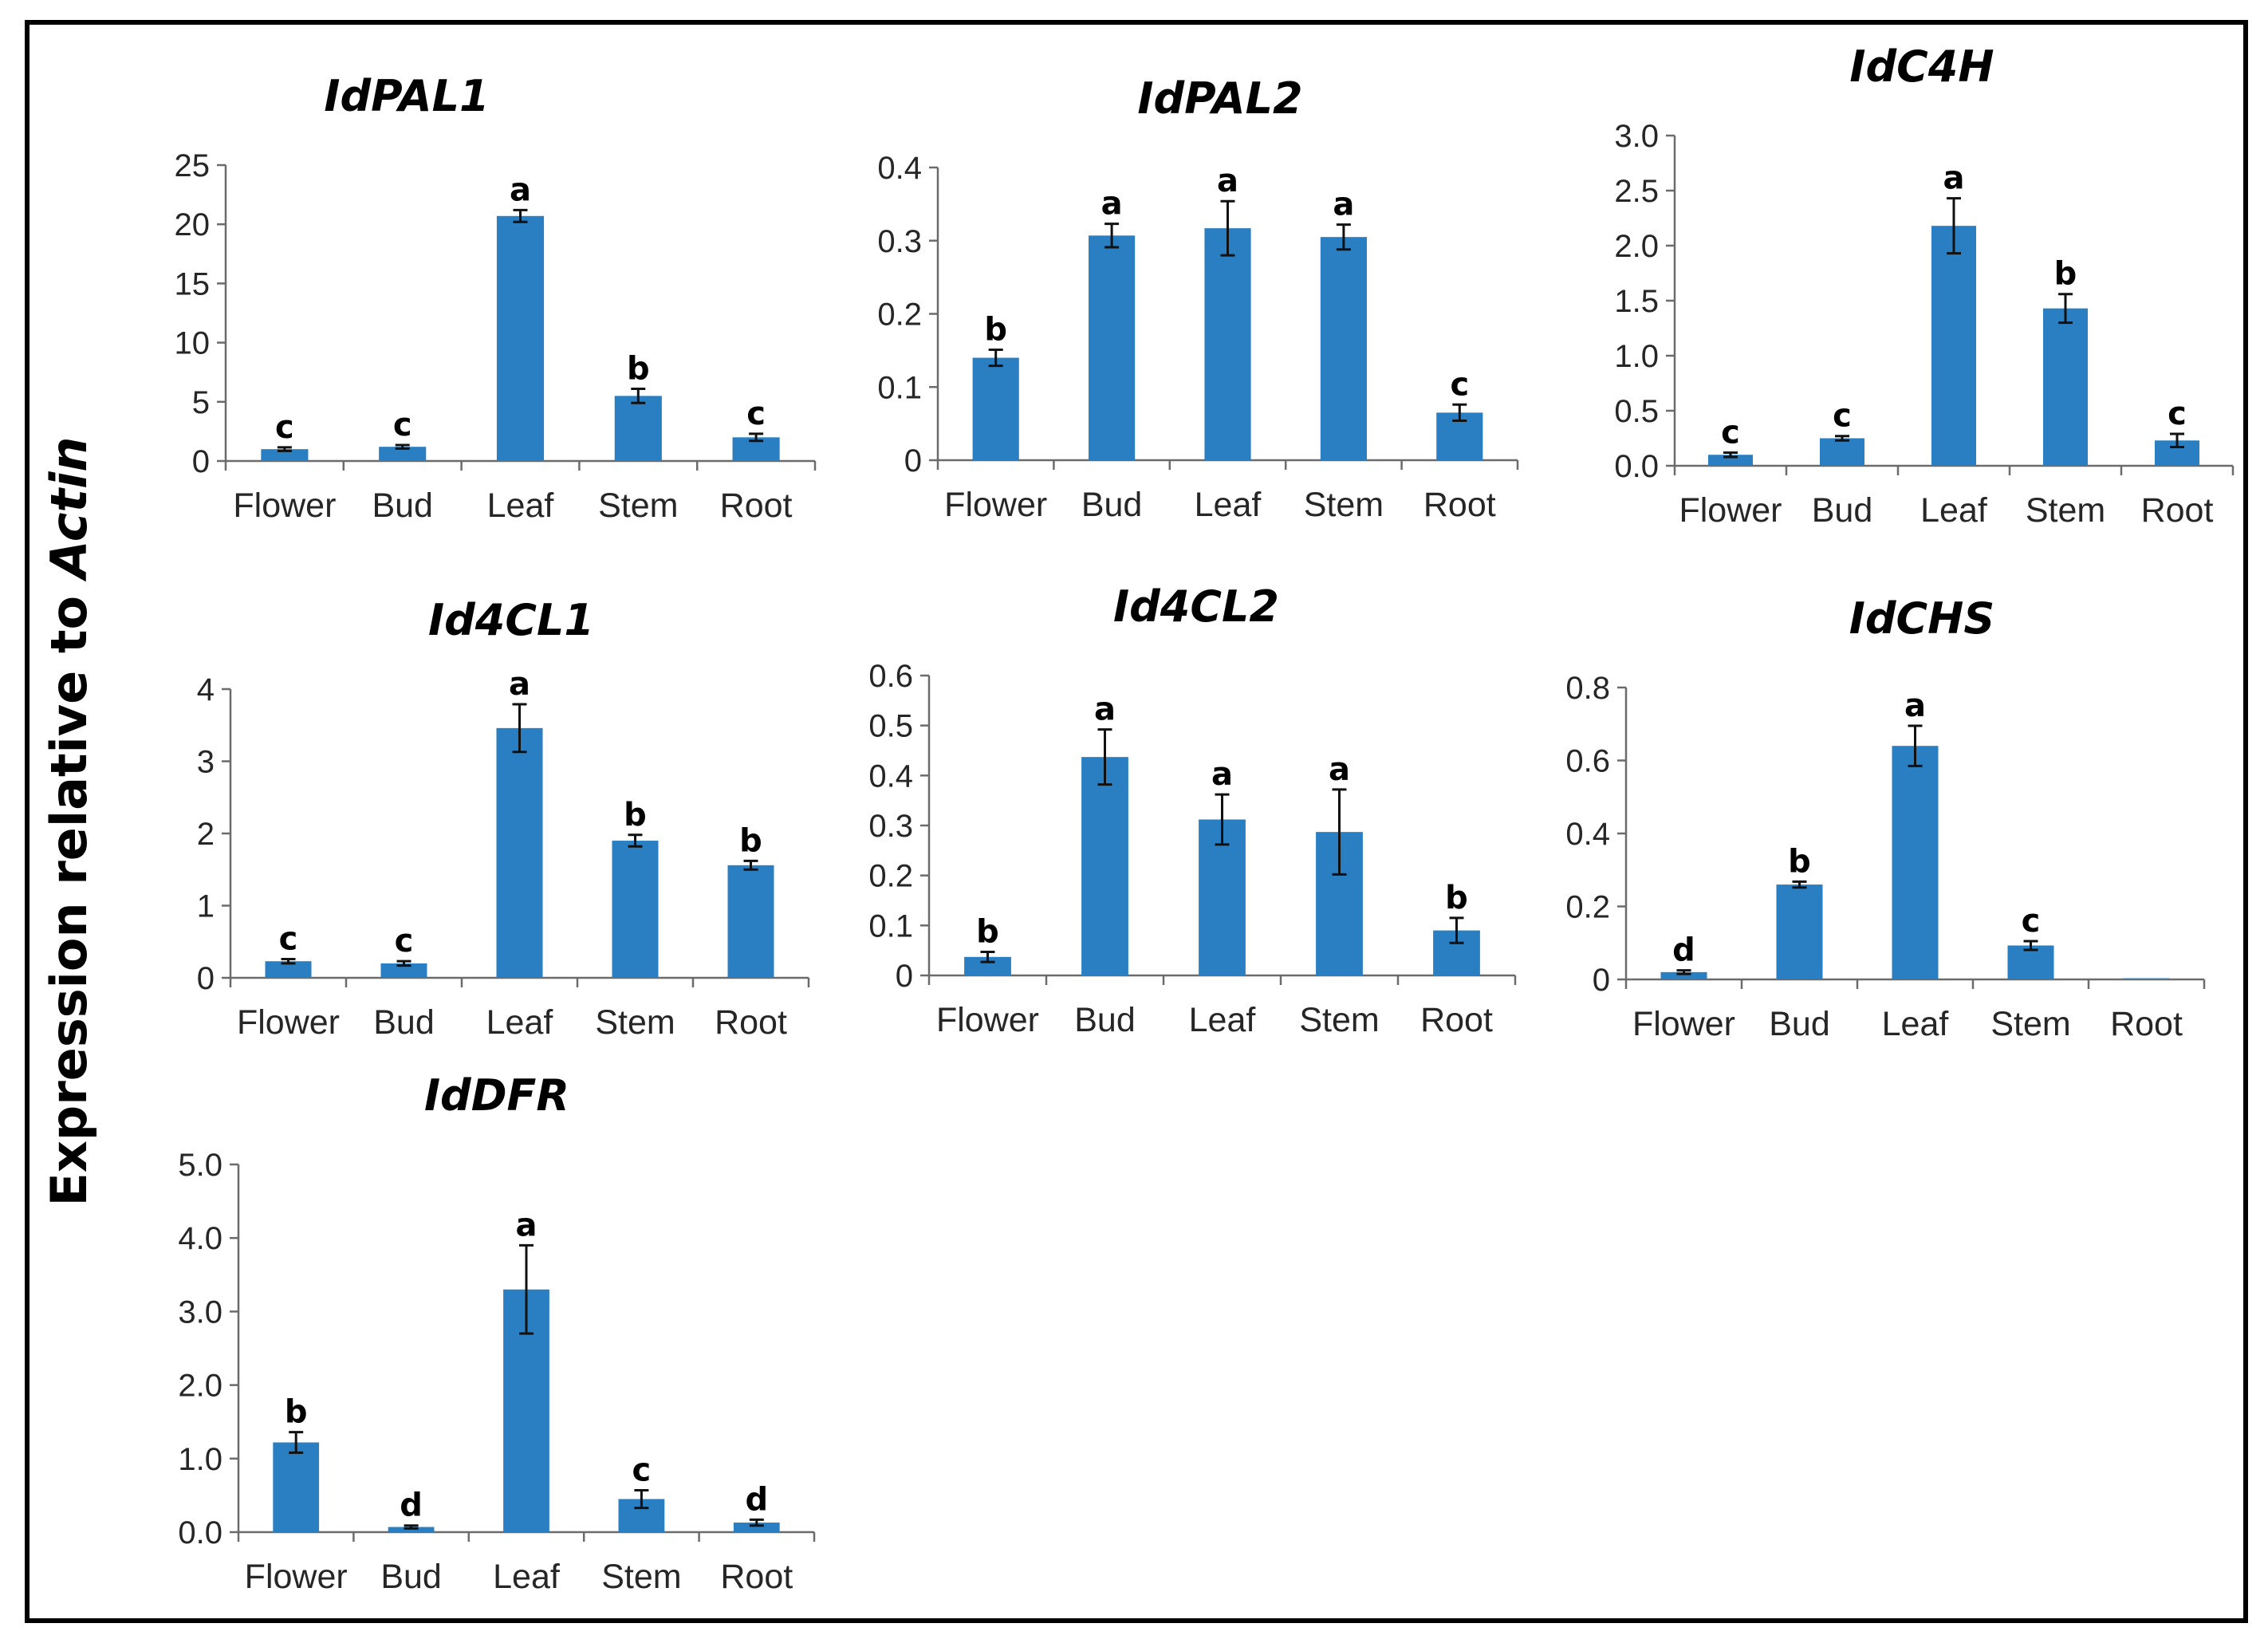  I want to click on chart-title-idpal2: IdPAL2, so click(1219, 98).